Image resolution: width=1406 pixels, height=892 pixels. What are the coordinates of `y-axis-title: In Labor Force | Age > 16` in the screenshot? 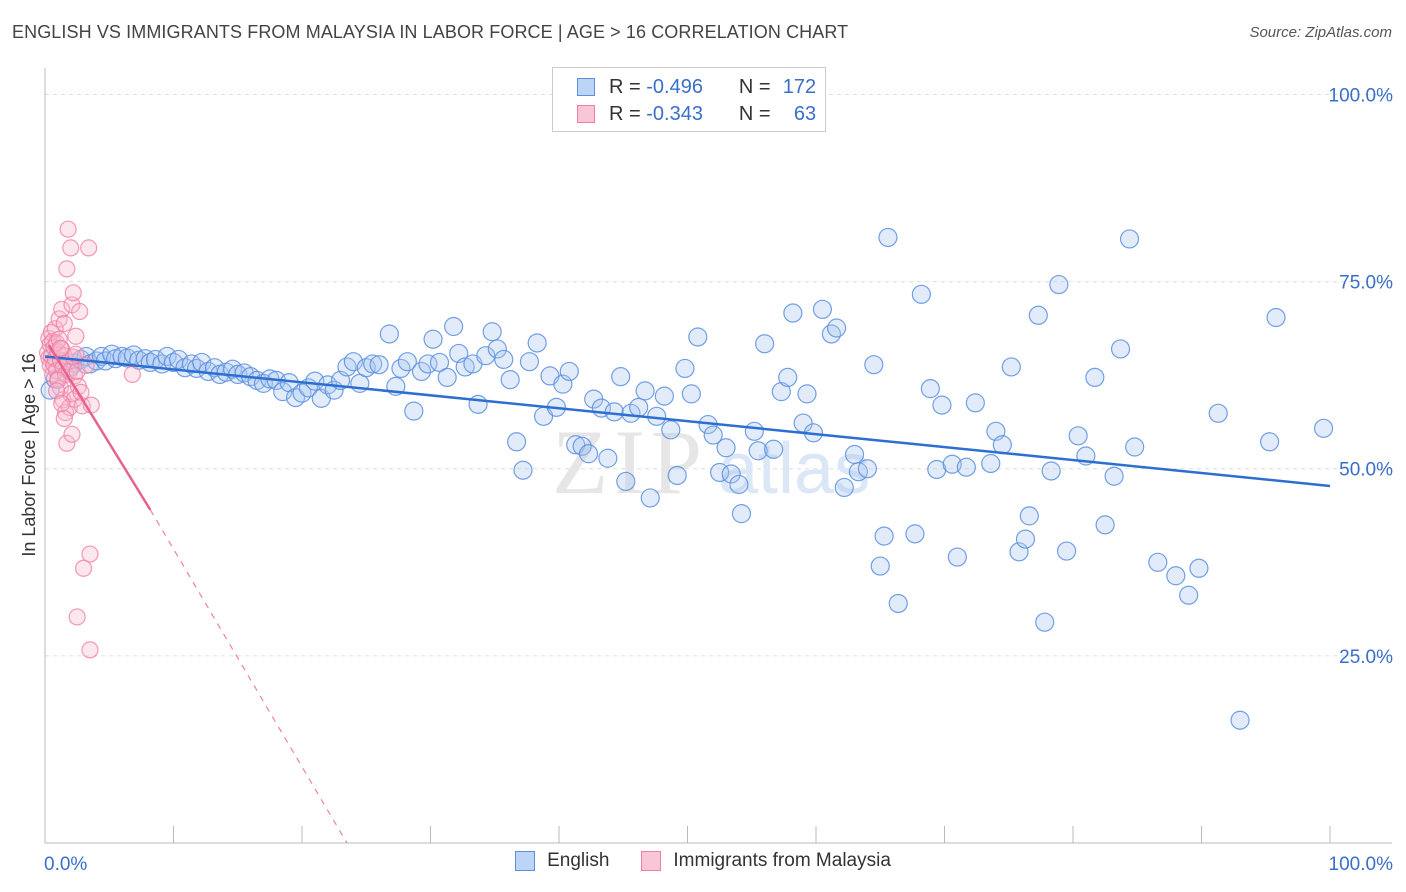 It's located at (29, 454).